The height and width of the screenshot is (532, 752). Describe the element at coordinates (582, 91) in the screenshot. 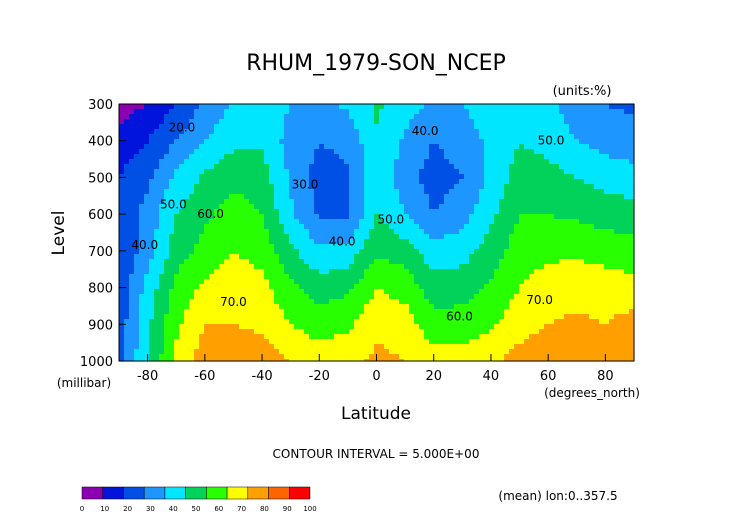

I see `units-label: (units:%)` at that location.